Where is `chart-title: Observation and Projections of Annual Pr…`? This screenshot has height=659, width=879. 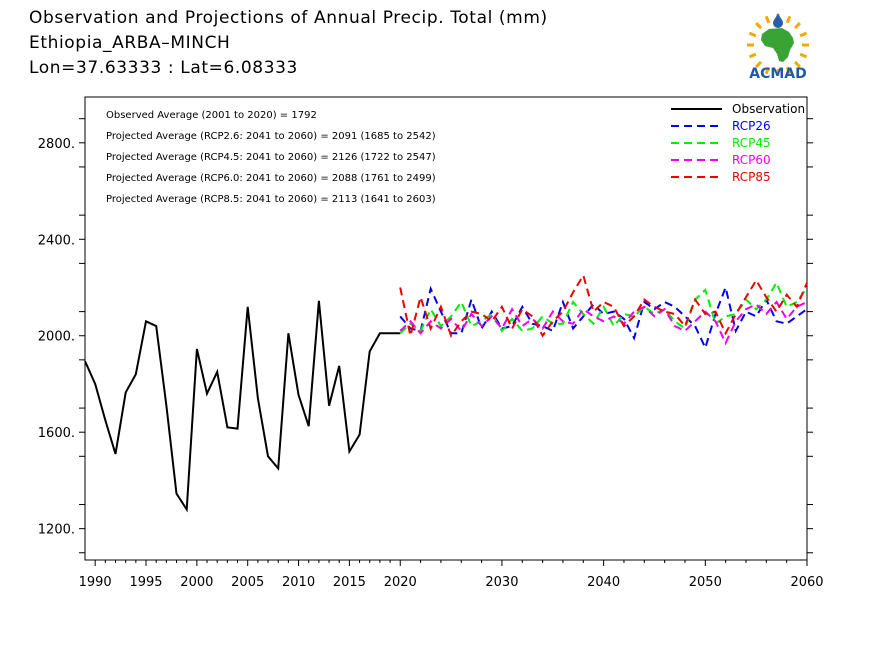 chart-title: Observation and Projections of Annual Pr… is located at coordinates (288, 18).